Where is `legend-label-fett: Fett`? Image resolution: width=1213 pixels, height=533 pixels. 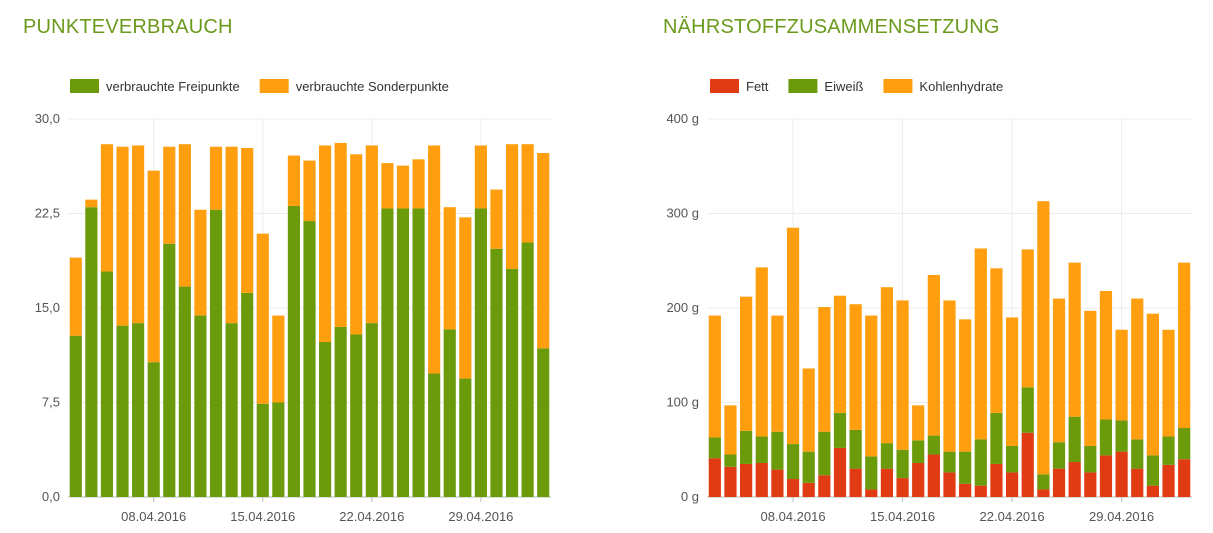 legend-label-fett: Fett is located at coordinates (757, 86).